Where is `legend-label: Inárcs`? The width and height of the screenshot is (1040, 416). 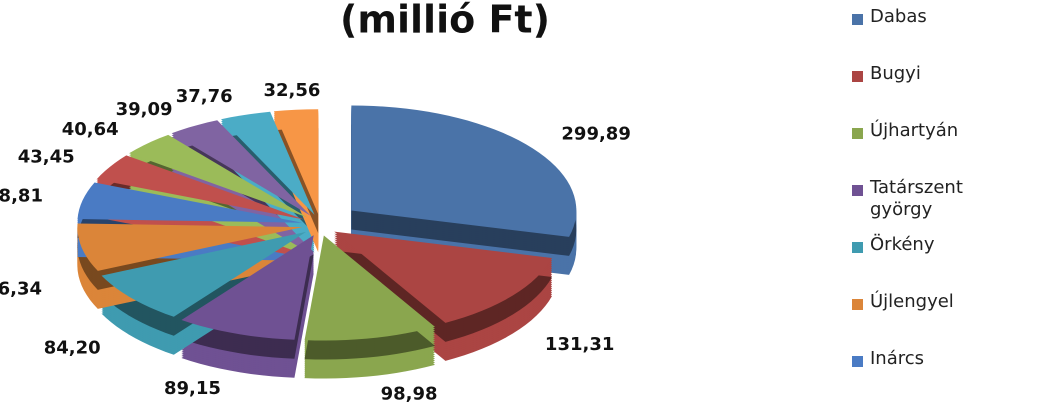 legend-label: Inárcs is located at coordinates (897, 358).